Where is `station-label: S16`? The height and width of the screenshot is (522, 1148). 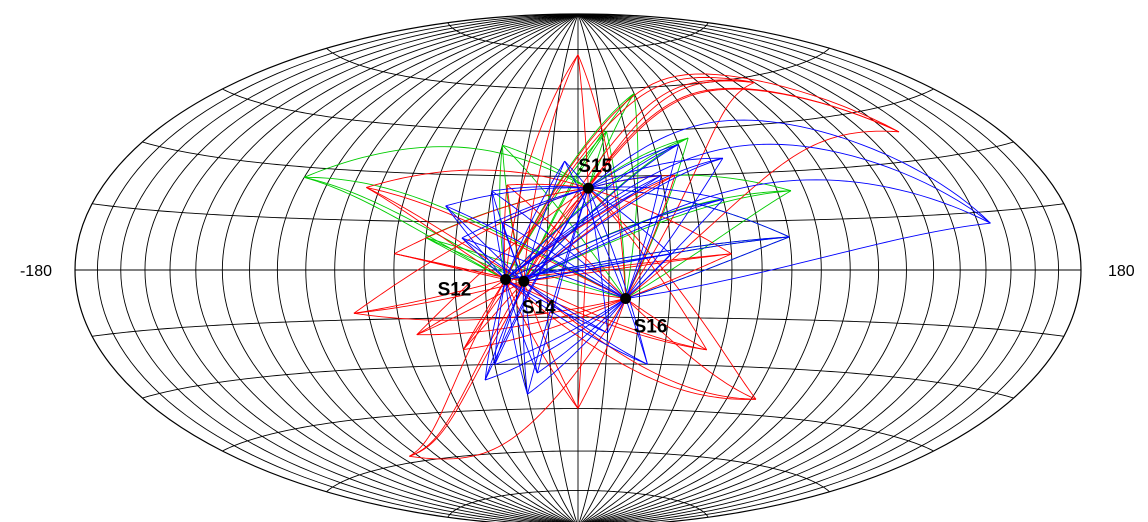
station-label: S16 is located at coordinates (651, 326).